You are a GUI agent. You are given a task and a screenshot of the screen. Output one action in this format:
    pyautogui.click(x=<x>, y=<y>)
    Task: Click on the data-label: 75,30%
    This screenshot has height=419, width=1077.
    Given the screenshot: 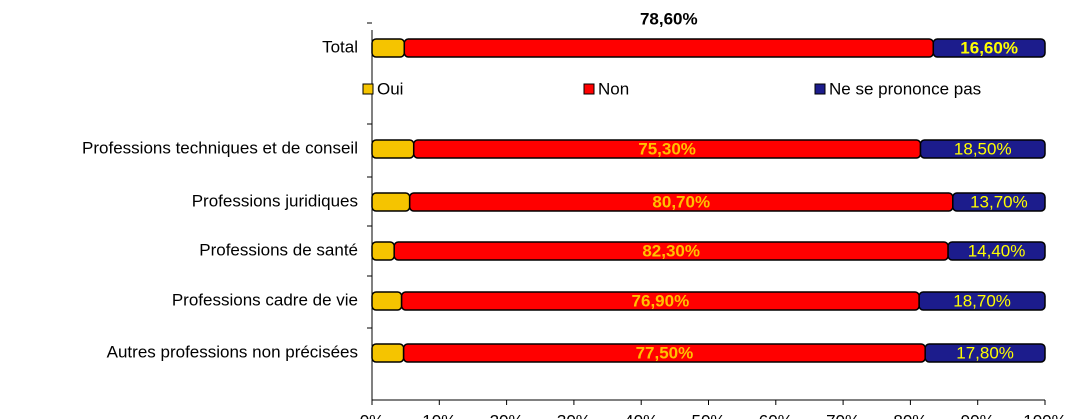 What is the action you would take?
    pyautogui.click(x=667, y=148)
    